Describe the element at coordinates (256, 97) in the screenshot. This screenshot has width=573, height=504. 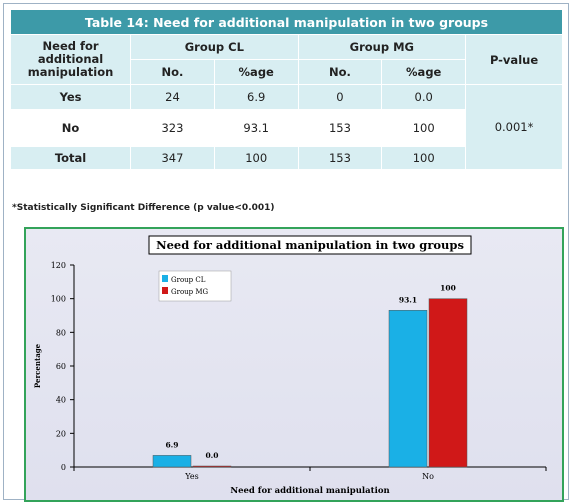
I see `cell-cl-pct: 6.9` at that location.